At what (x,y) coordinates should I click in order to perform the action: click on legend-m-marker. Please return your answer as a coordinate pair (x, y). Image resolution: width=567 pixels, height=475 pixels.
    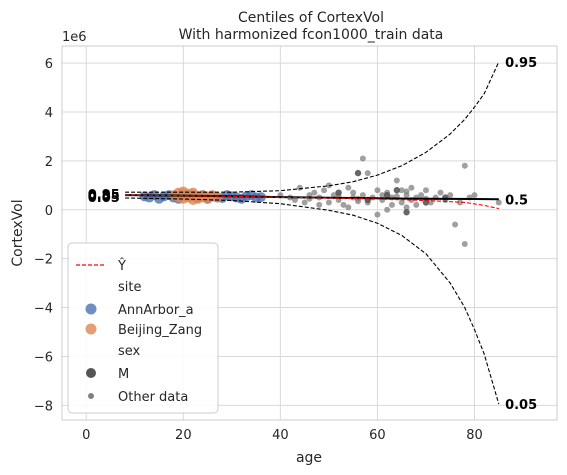
    Looking at the image, I should click on (91, 373).